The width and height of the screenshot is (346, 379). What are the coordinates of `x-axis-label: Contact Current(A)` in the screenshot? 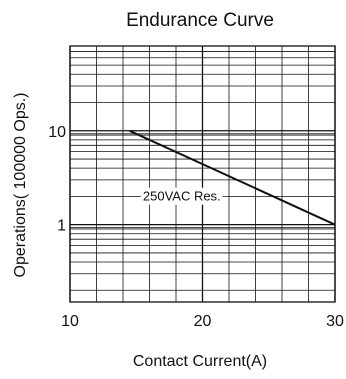 It's located at (200, 361).